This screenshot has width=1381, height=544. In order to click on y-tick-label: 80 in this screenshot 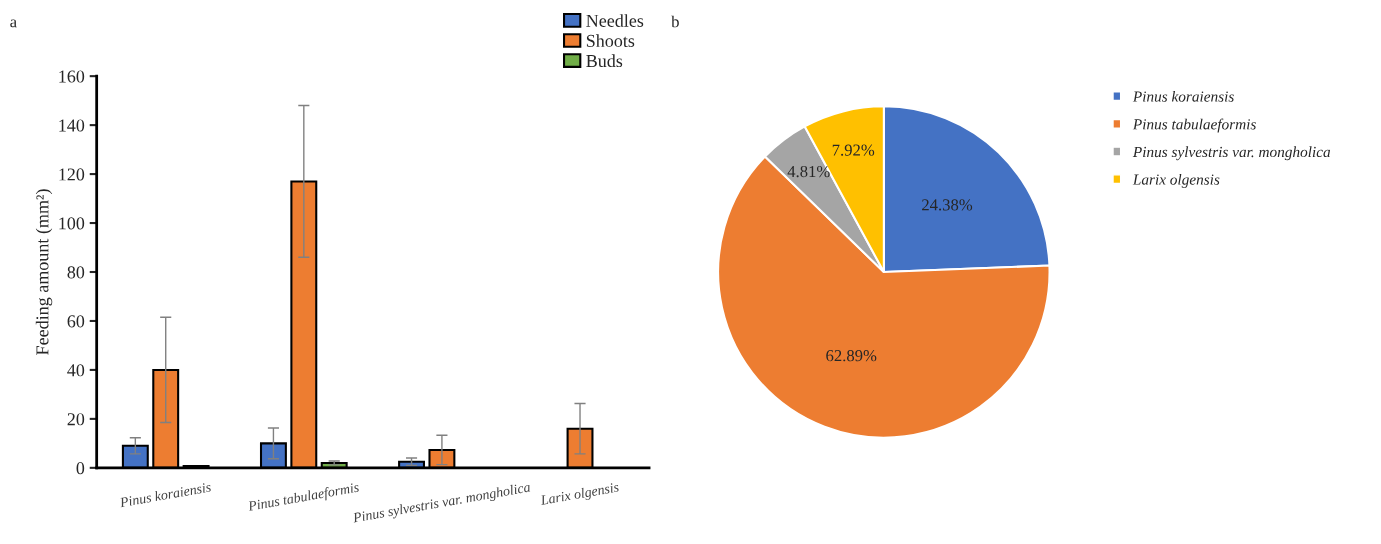, I will do `click(76, 272)`.